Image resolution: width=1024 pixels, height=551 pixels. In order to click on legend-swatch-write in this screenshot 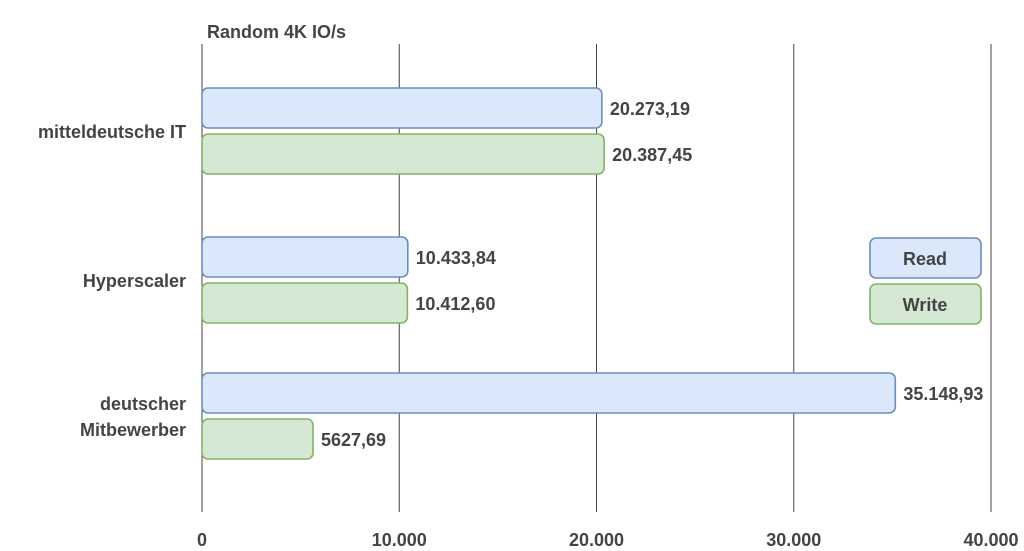, I will do `click(925, 304)`.